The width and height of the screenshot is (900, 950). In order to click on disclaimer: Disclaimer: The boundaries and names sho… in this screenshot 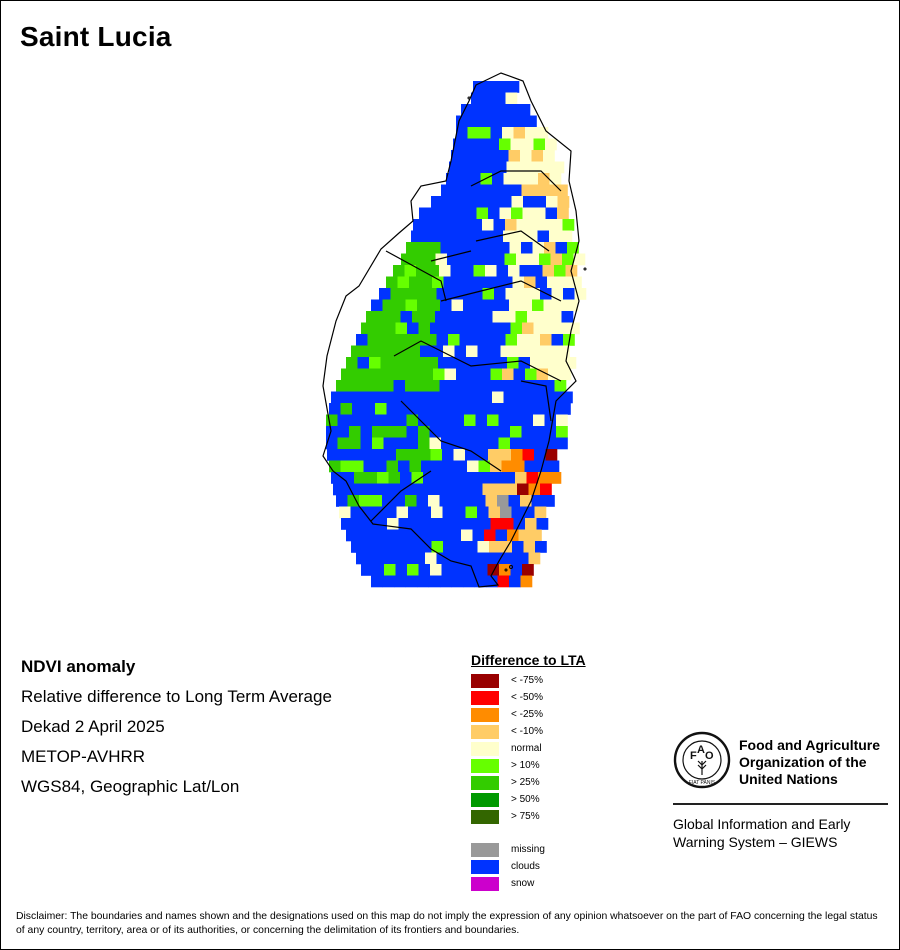, I will do `click(447, 923)`.